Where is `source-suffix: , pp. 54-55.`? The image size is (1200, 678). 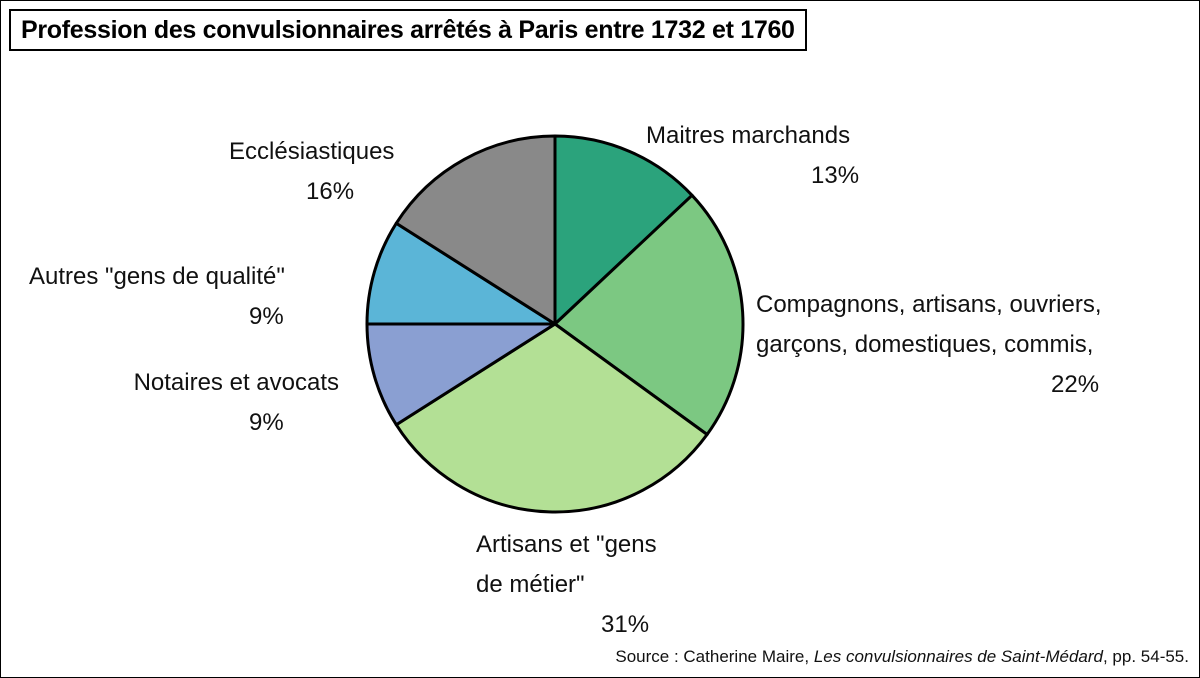
source-suffix: , pp. 54-55. is located at coordinates (1145, 656).